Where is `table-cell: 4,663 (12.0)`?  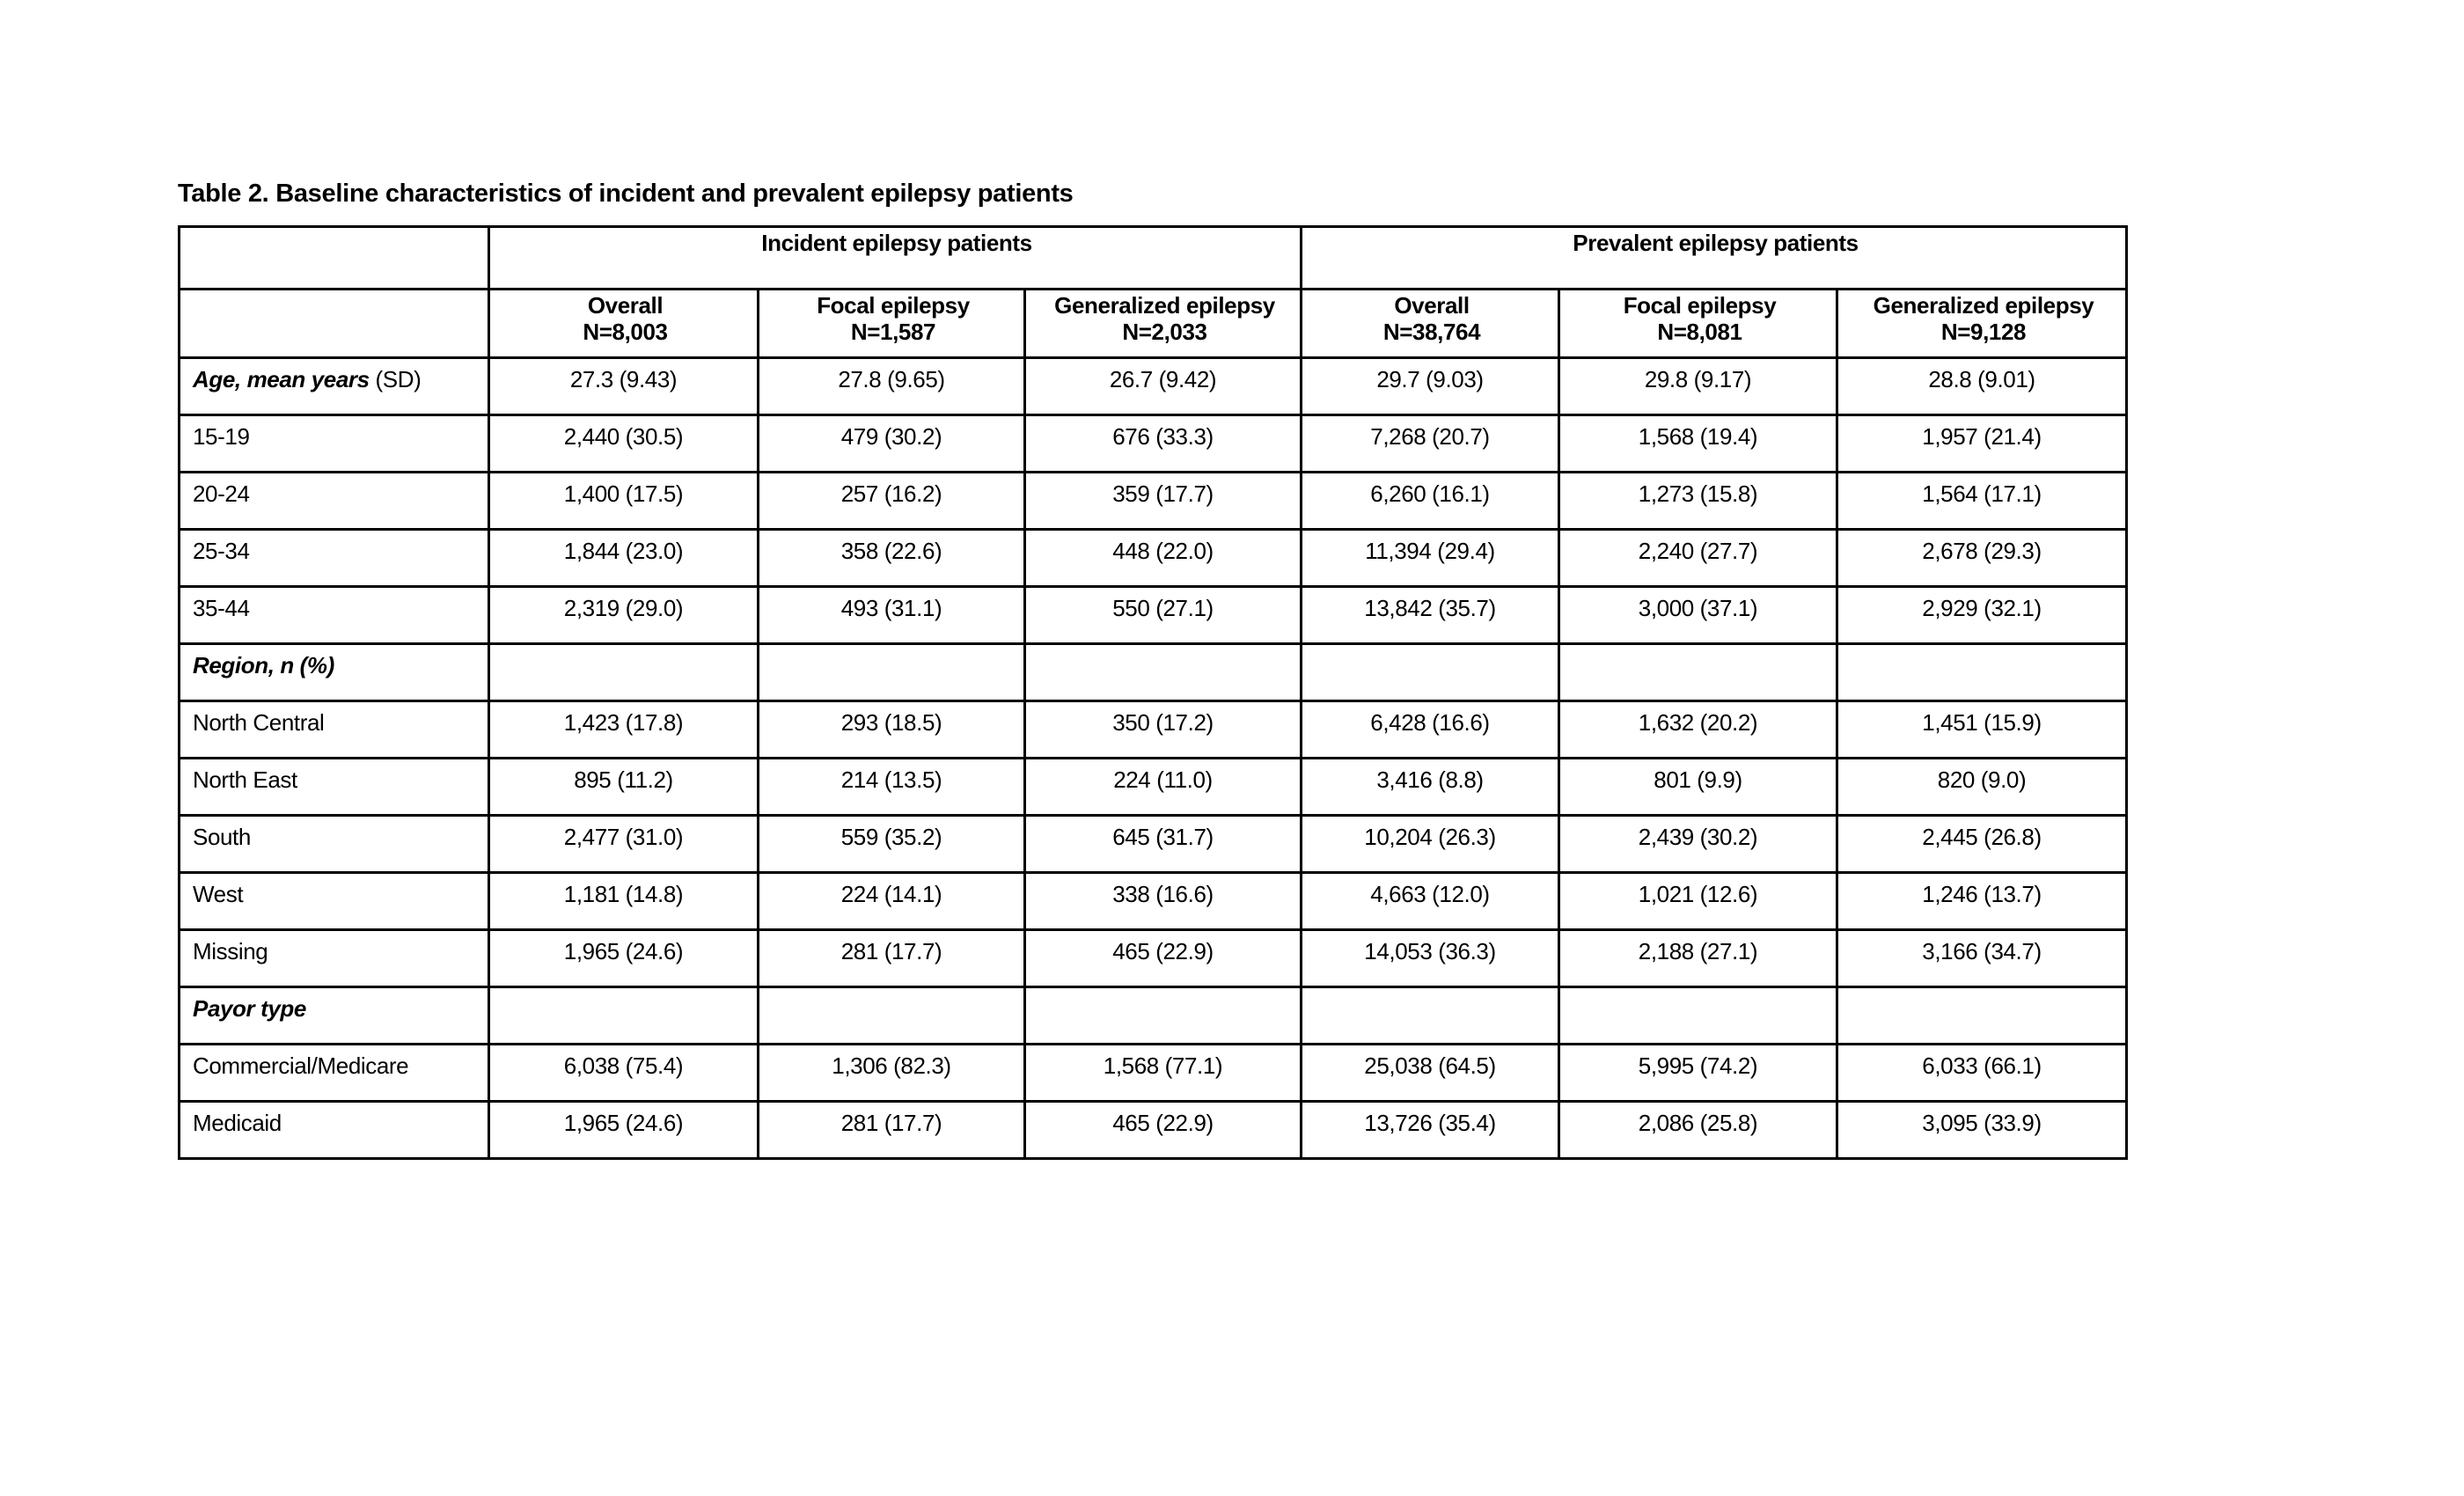
table-cell: 4,663 (12.0) is located at coordinates (1430, 901).